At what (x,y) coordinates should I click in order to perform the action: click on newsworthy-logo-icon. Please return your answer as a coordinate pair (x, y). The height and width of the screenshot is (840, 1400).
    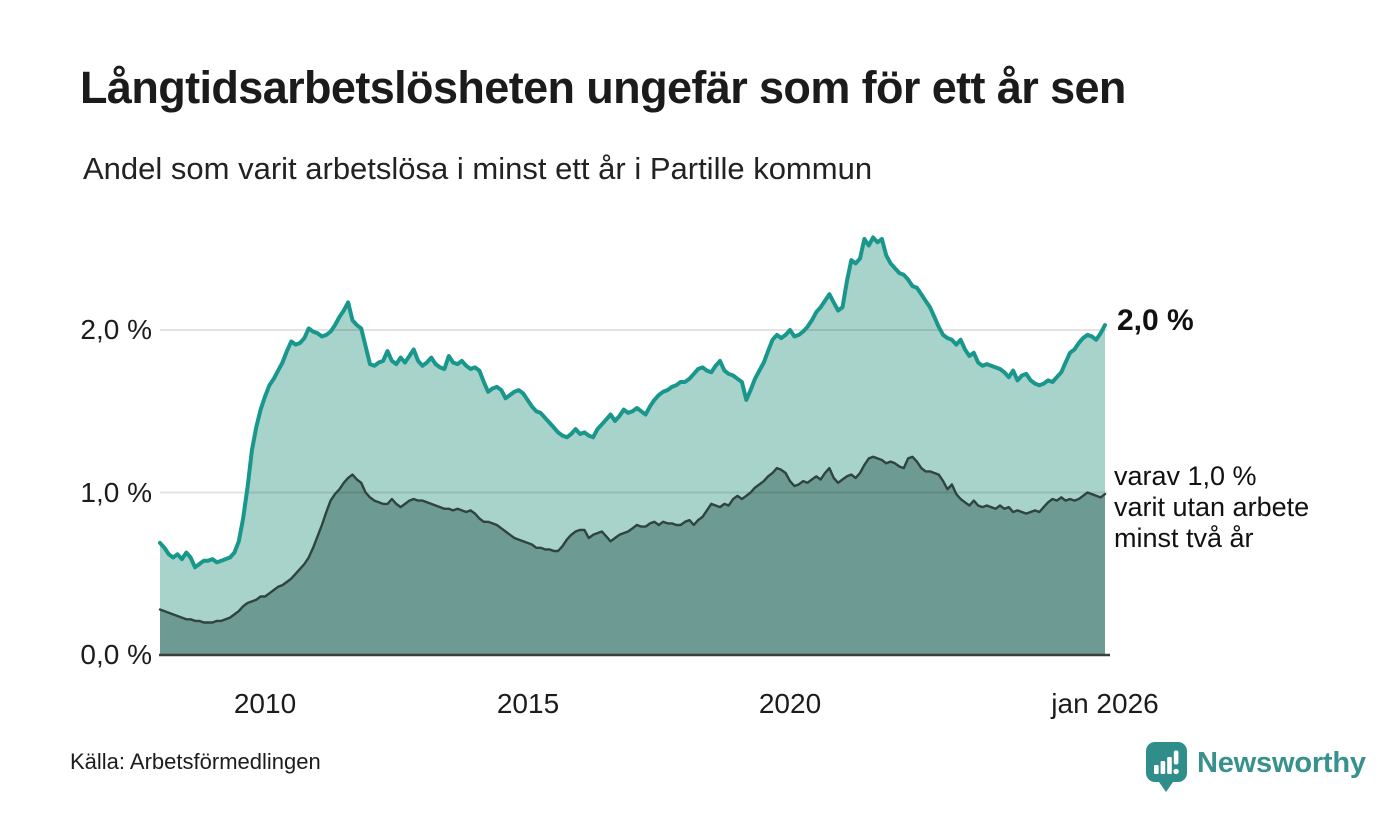
    Looking at the image, I should click on (1166, 767).